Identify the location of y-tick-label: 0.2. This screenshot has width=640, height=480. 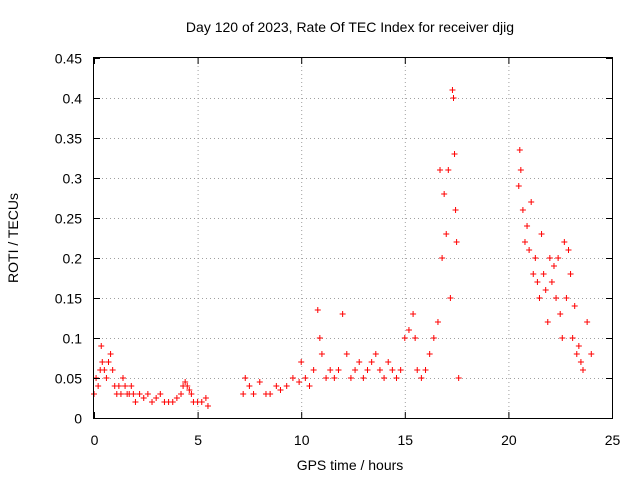
(73, 259).